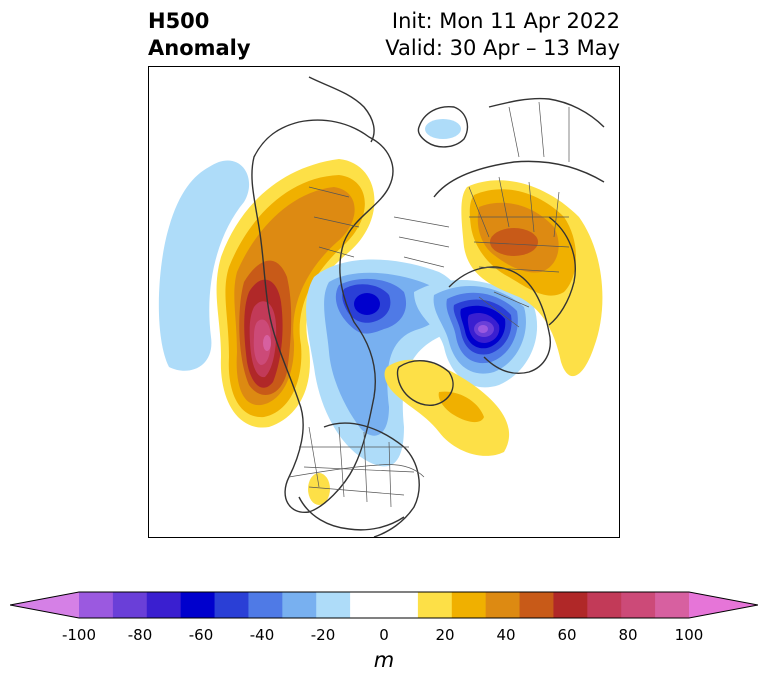 The width and height of the screenshot is (768, 684). I want to click on title-line-2: Anomaly, so click(199, 48).